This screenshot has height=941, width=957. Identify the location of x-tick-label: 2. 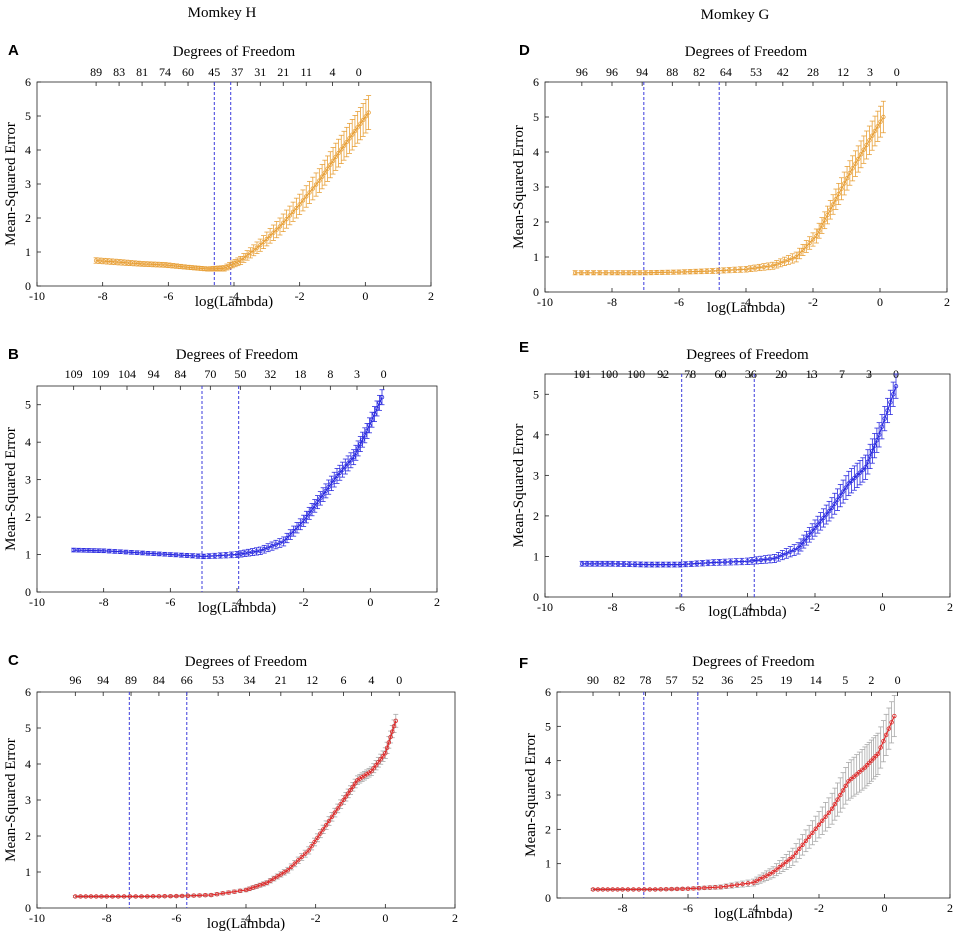
(431, 296).